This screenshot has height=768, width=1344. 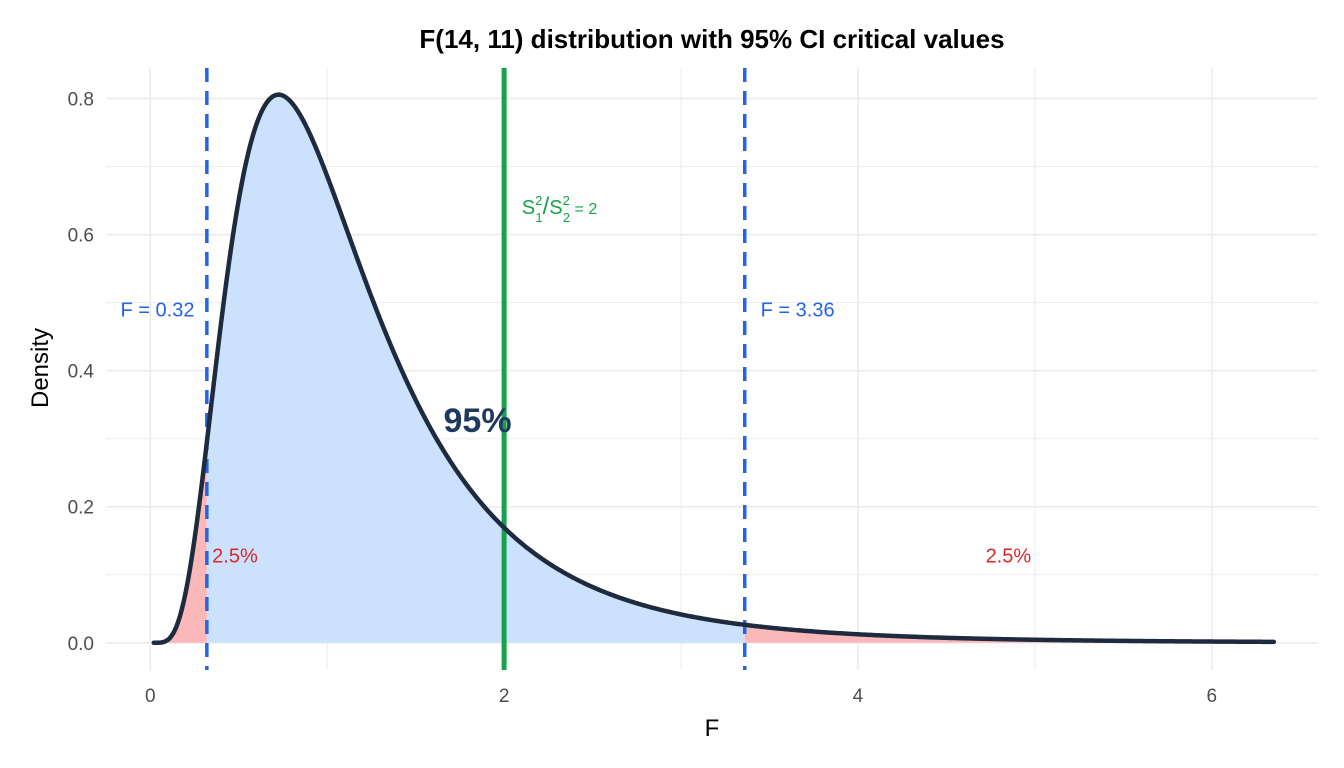 I want to click on observed-ratio-label: S2 1/S2 2 = 2, so click(x=560, y=209).